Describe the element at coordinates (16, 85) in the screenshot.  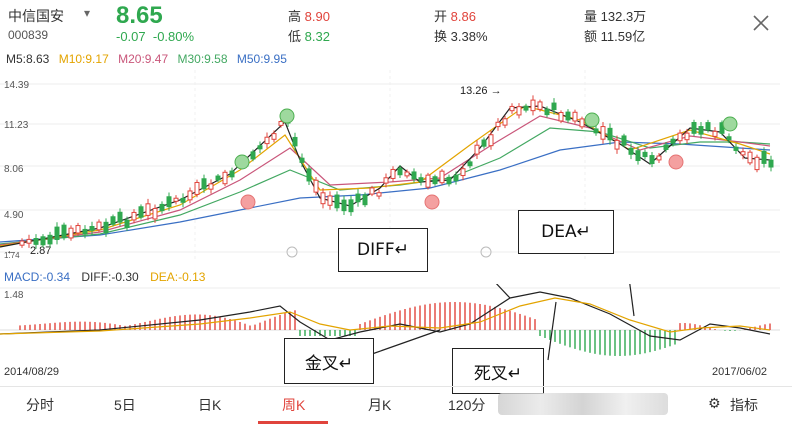
I see `y-label-1: 14.39` at that location.